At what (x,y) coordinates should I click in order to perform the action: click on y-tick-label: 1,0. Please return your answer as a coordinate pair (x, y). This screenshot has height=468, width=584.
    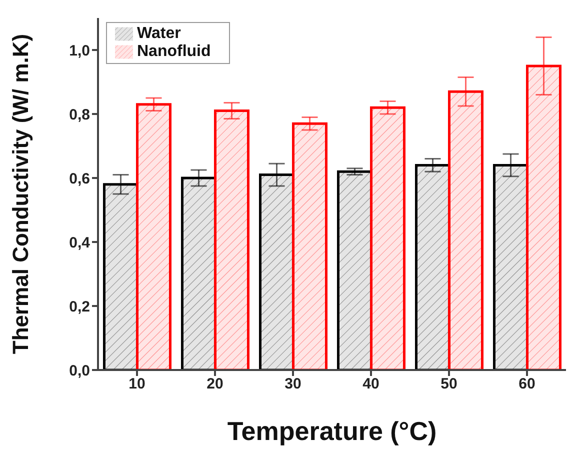
    Looking at the image, I should click on (79, 51).